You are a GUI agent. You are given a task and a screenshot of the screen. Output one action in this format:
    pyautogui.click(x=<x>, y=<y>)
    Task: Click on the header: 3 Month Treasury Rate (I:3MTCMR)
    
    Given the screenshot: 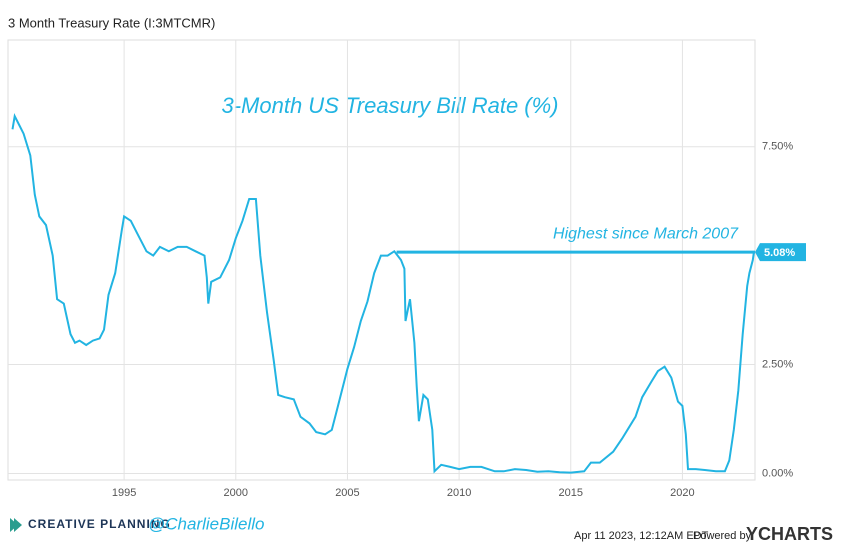 What is the action you would take?
    pyautogui.click(x=111, y=22)
    